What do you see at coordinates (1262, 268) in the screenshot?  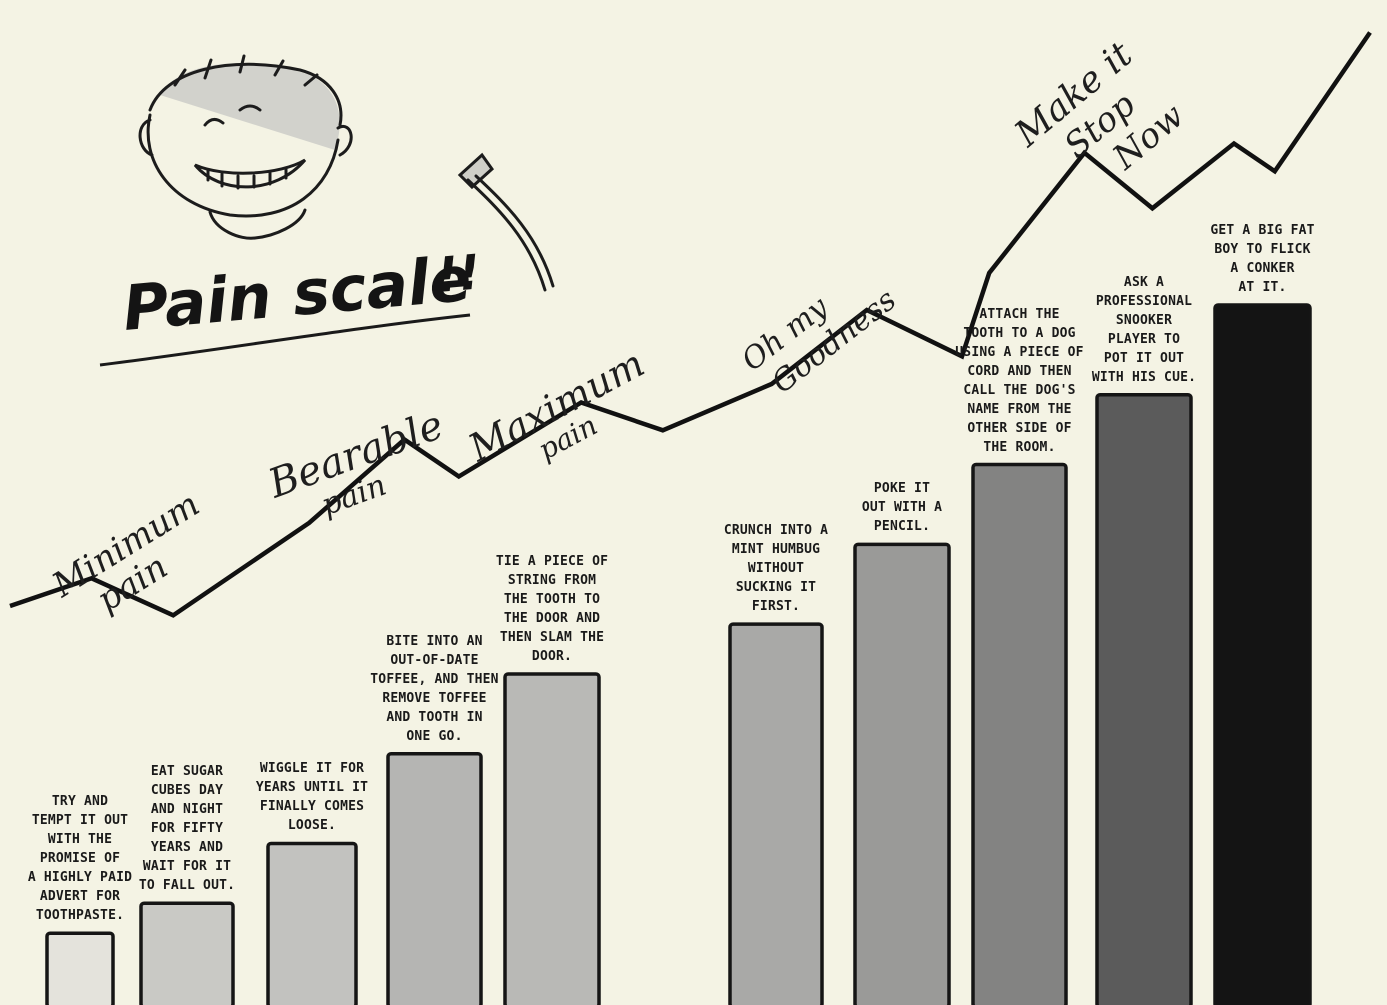 I see `caption-line: A CONKER` at bounding box center [1262, 268].